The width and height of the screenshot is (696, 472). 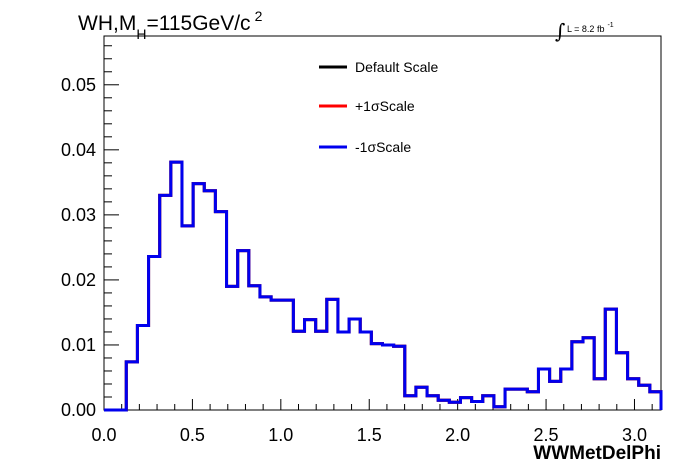 I want to click on x-axis-title: WWMetDelPhi, so click(x=597, y=453).